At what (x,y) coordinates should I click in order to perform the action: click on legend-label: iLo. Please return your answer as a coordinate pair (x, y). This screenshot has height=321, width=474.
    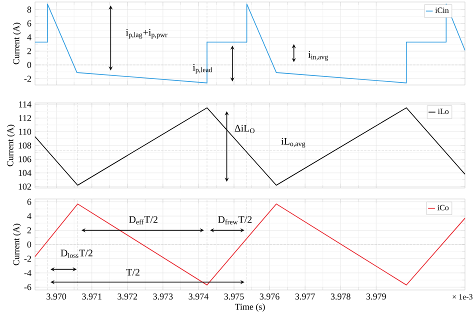
    Looking at the image, I should click on (443, 111).